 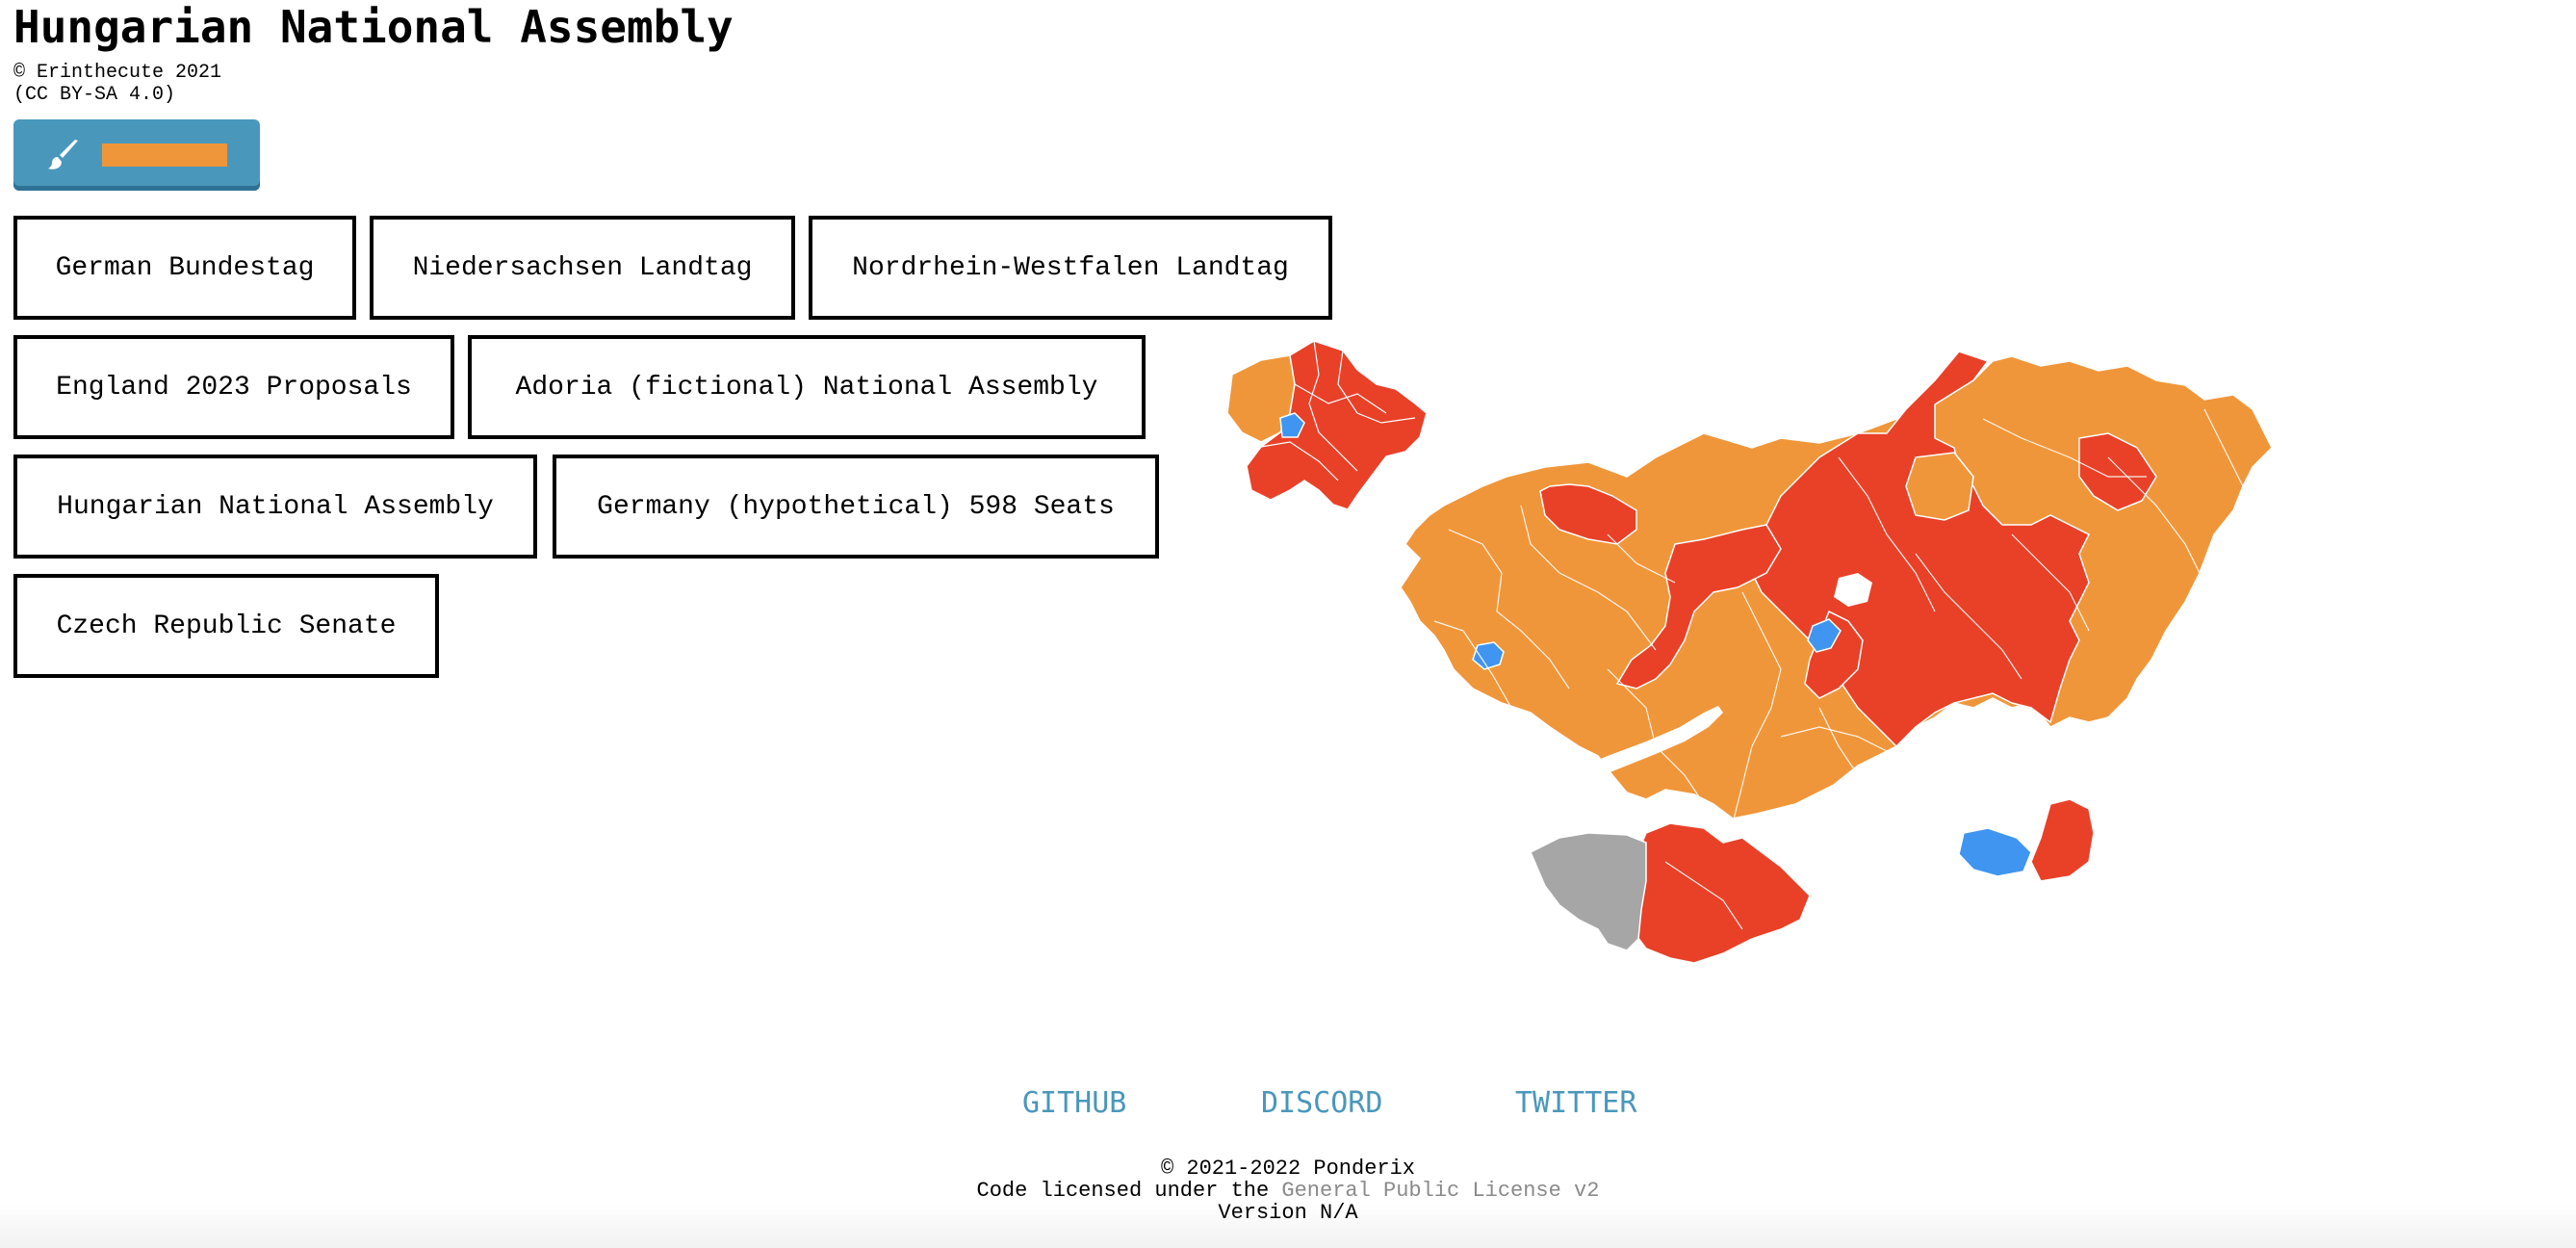 What do you see at coordinates (118, 73) in the screenshot?
I see `credit-author: © Erinthecute 2021` at bounding box center [118, 73].